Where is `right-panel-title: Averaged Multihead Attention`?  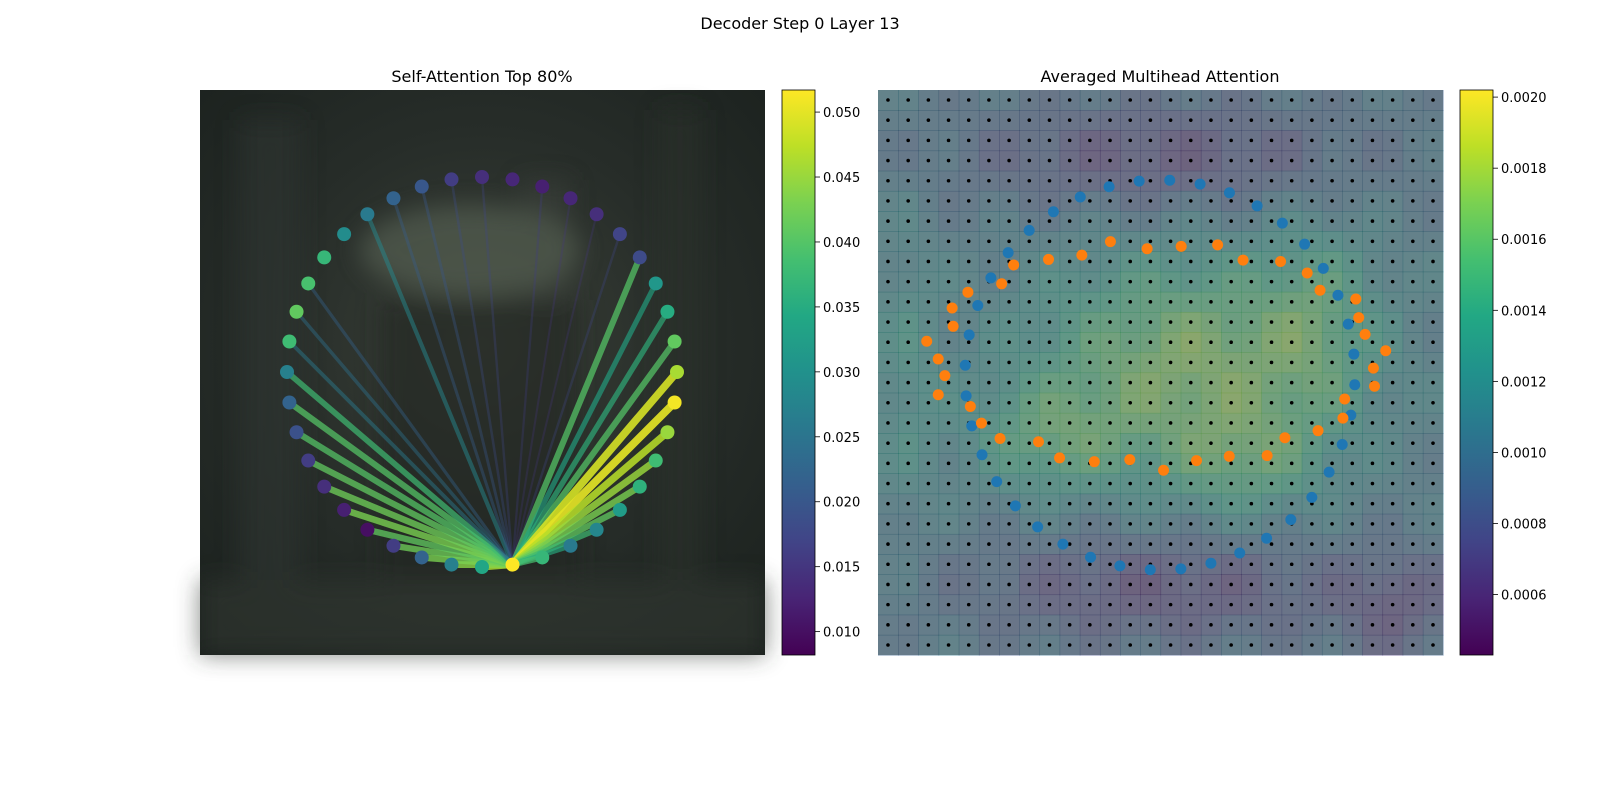
right-panel-title: Averaged Multihead Attention is located at coordinates (1160, 76).